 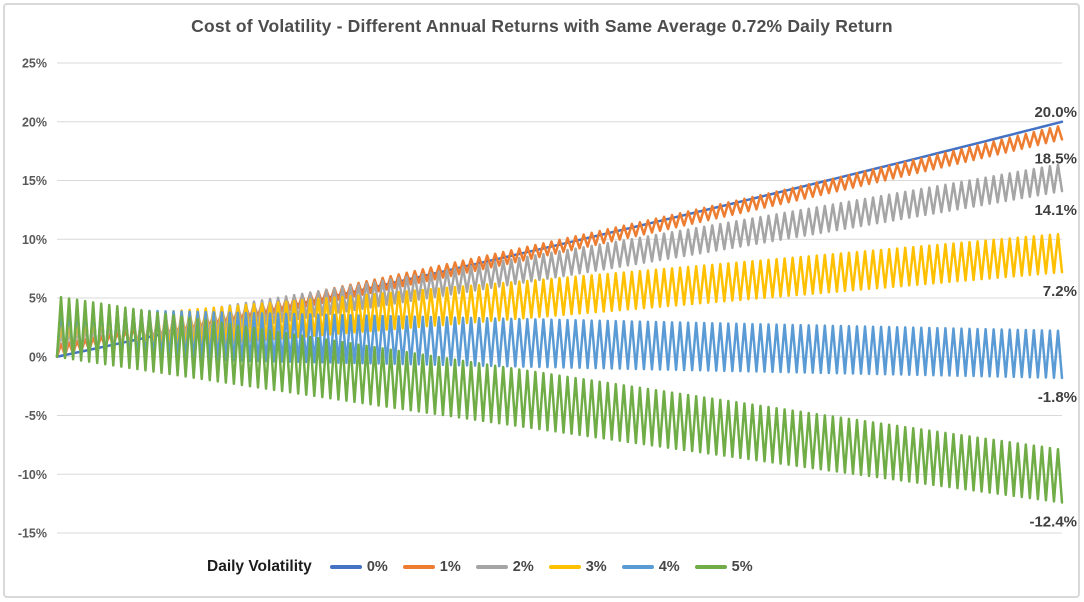 I want to click on y-tick-label--5%: -5%, so click(x=36, y=416).